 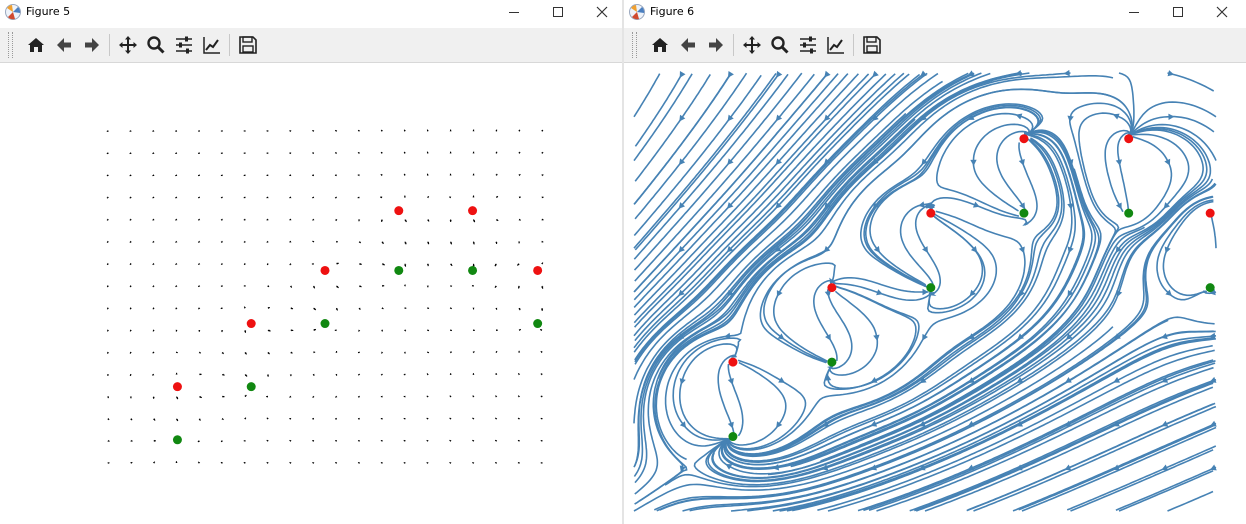 What do you see at coordinates (935, 12) in the screenshot?
I see `title-bar: Figure 6` at bounding box center [935, 12].